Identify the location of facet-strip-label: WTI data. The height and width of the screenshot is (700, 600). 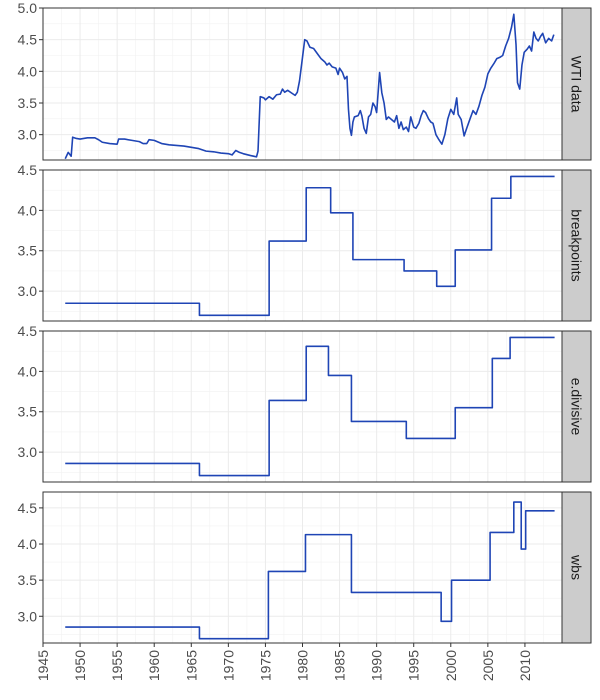
(577, 84).